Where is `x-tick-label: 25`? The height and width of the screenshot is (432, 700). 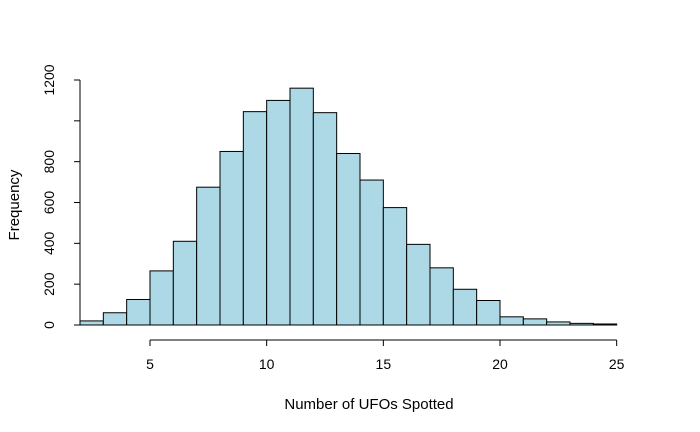 x-tick-label: 25 is located at coordinates (617, 364).